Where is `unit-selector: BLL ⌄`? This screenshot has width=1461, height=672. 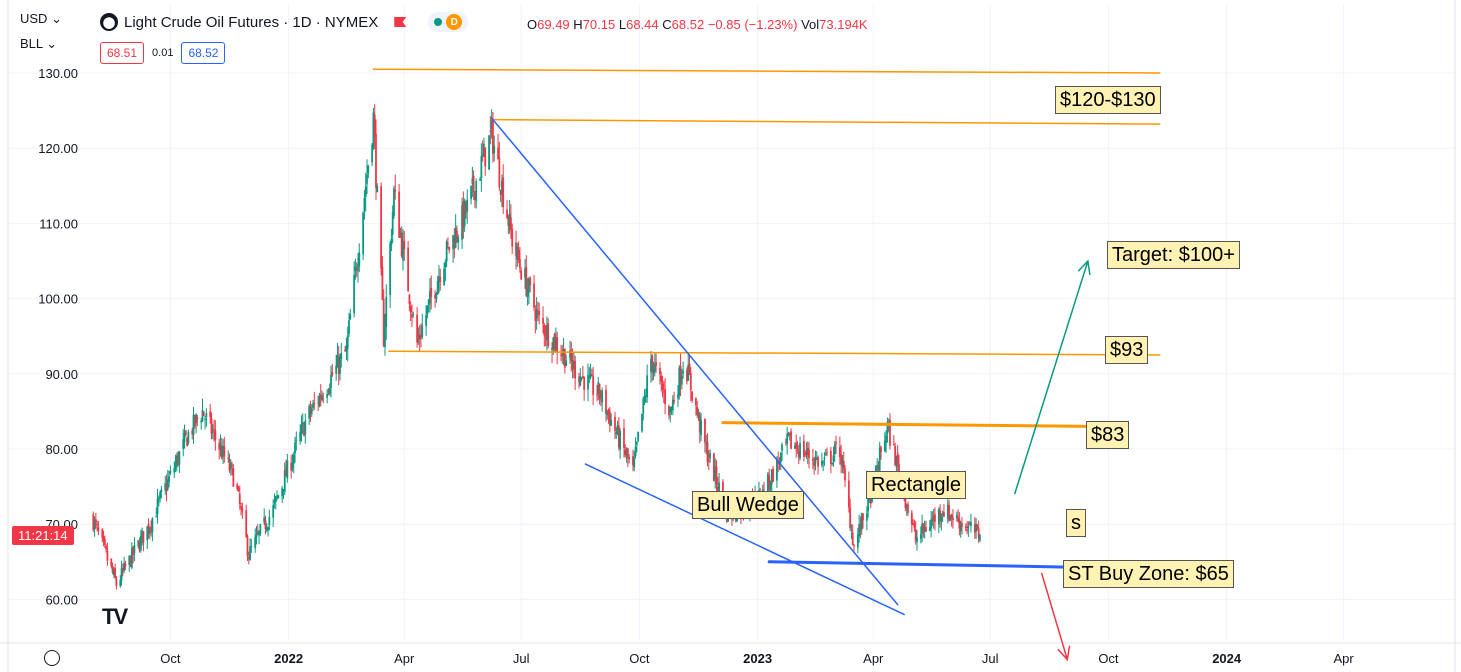 unit-selector: BLL ⌄ is located at coordinates (39, 43).